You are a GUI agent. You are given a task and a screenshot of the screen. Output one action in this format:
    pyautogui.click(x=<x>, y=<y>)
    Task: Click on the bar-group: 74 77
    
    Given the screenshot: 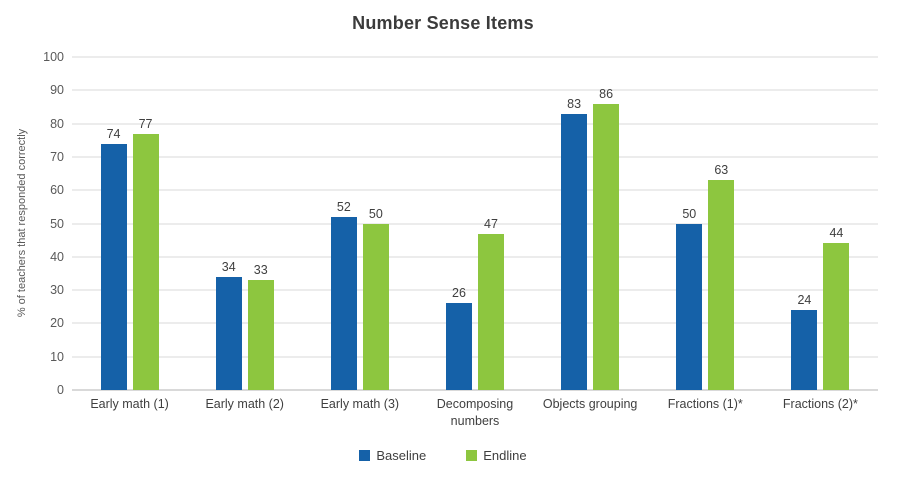 What is the action you would take?
    pyautogui.click(x=129, y=223)
    